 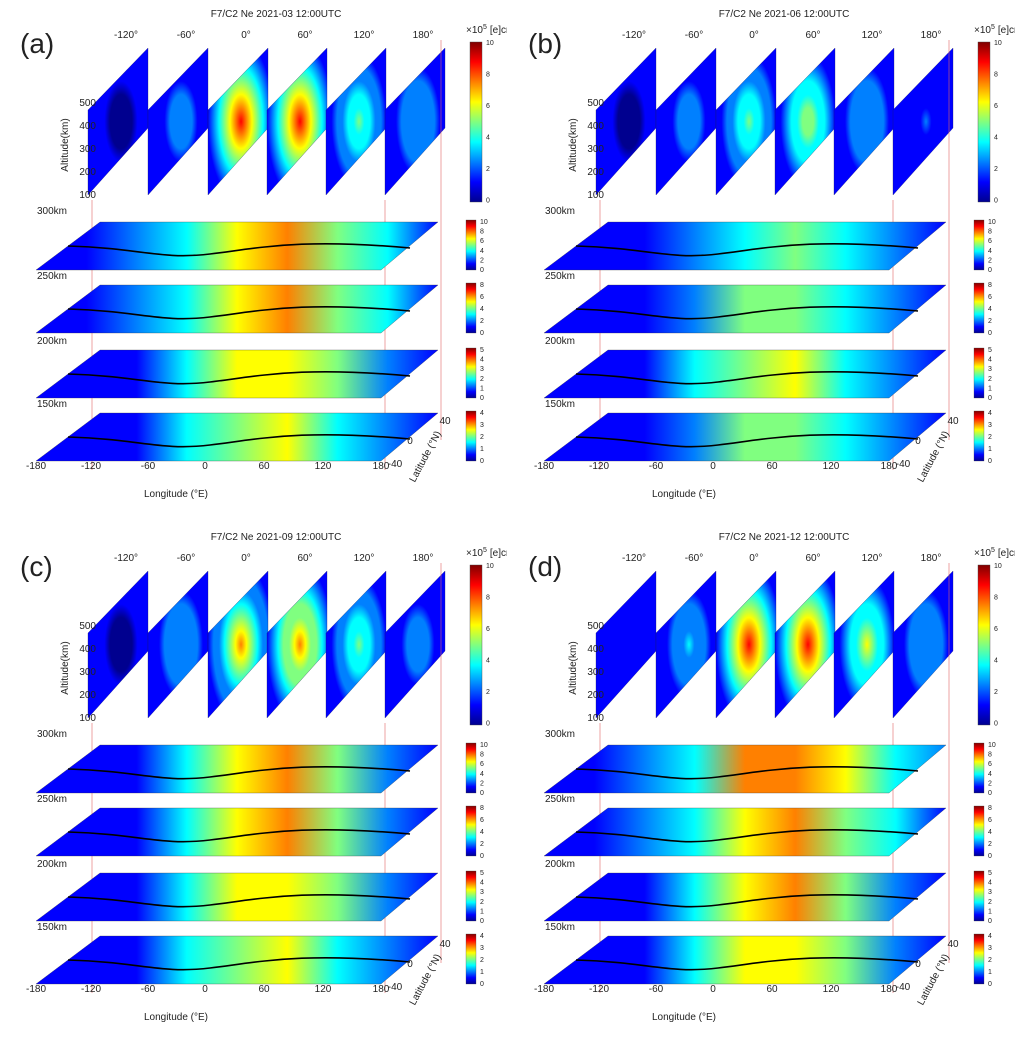 What do you see at coordinates (148, 989) in the screenshot?
I see `longitude-tick-label: -60` at bounding box center [148, 989].